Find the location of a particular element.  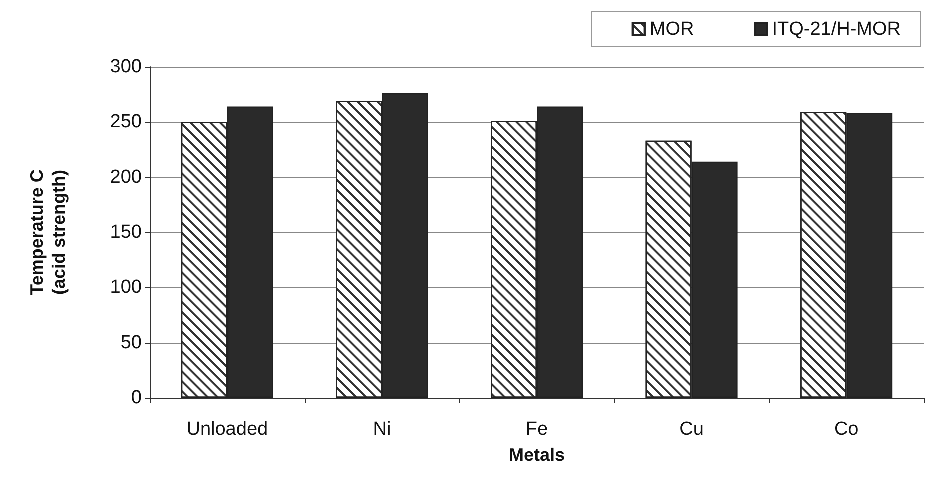

legend-label: MOR is located at coordinates (672, 29).